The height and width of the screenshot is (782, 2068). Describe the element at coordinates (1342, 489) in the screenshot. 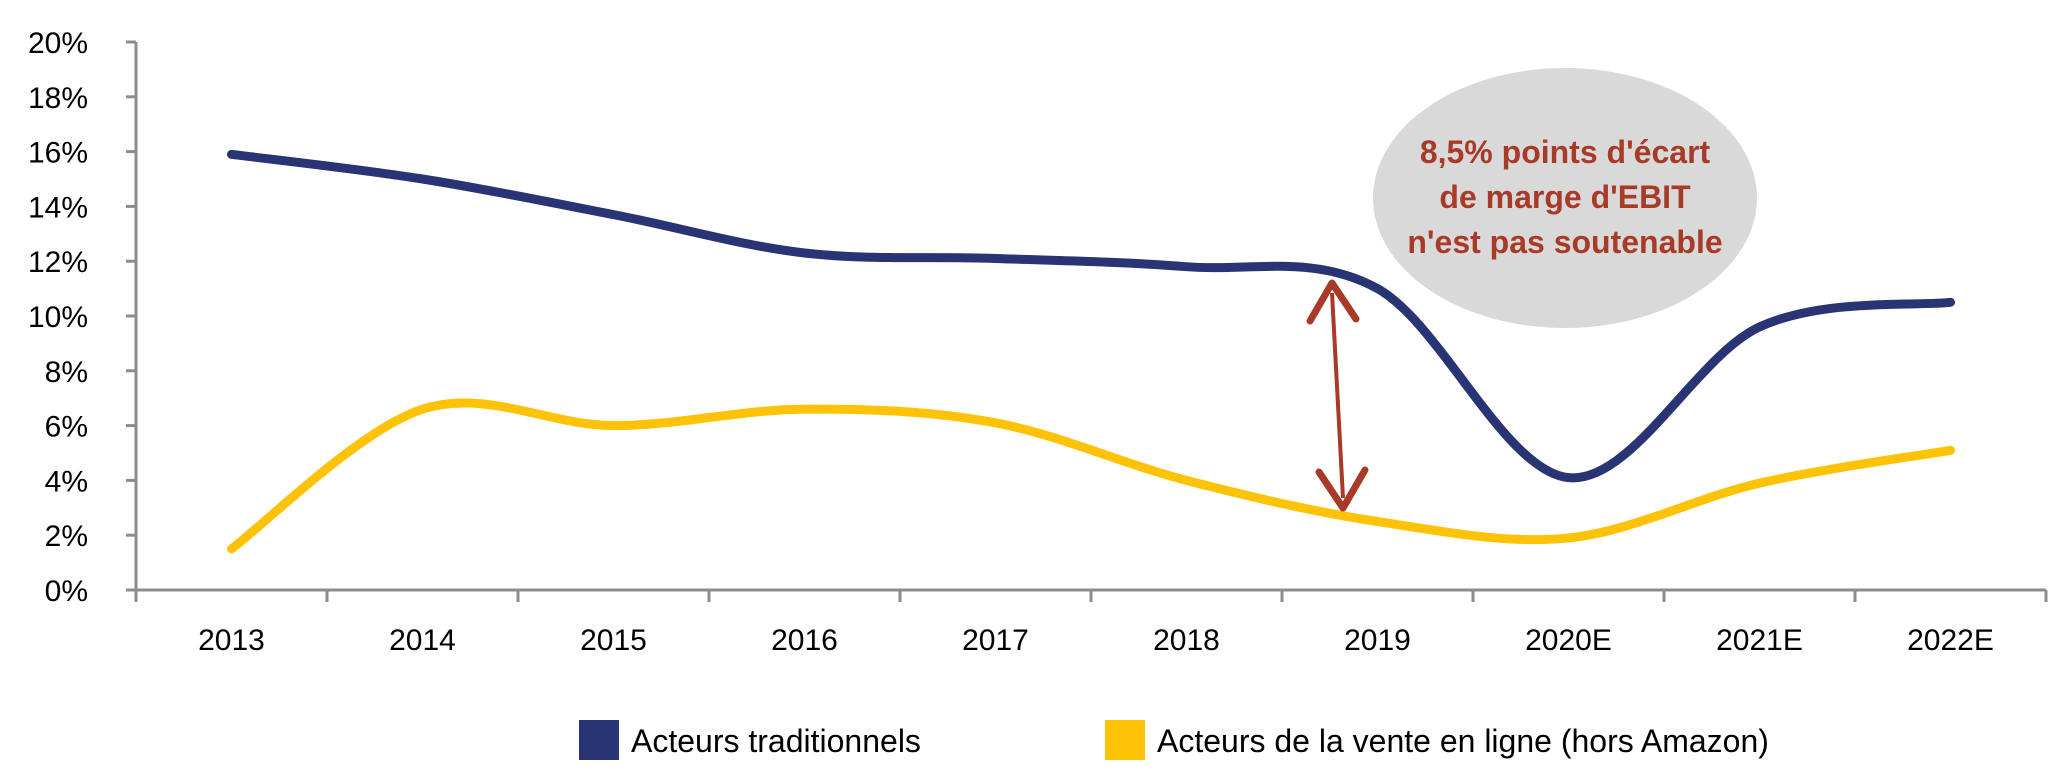

I see `gap-arrow-head-bottom` at that location.